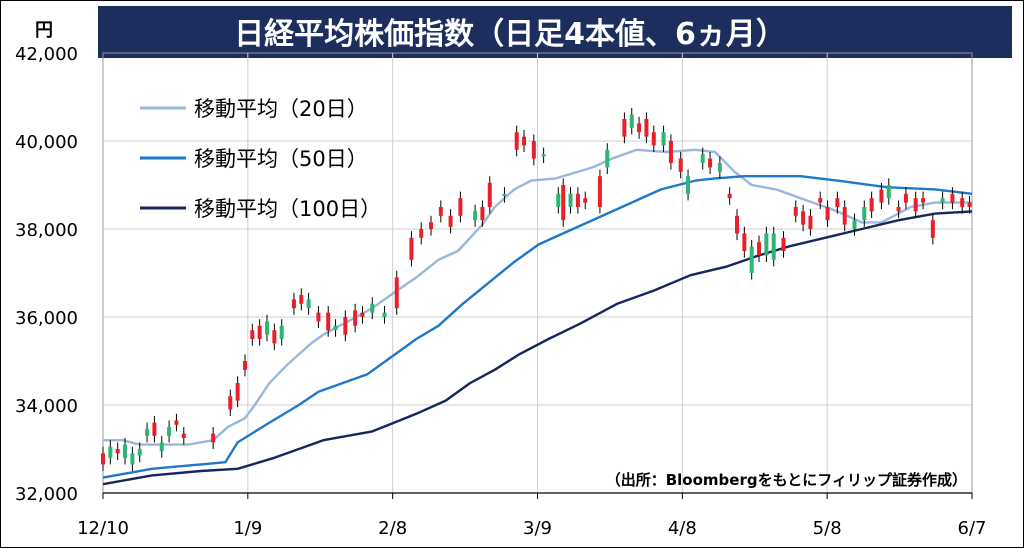  I want to click on x-tick-label: 5/8, so click(827, 528).